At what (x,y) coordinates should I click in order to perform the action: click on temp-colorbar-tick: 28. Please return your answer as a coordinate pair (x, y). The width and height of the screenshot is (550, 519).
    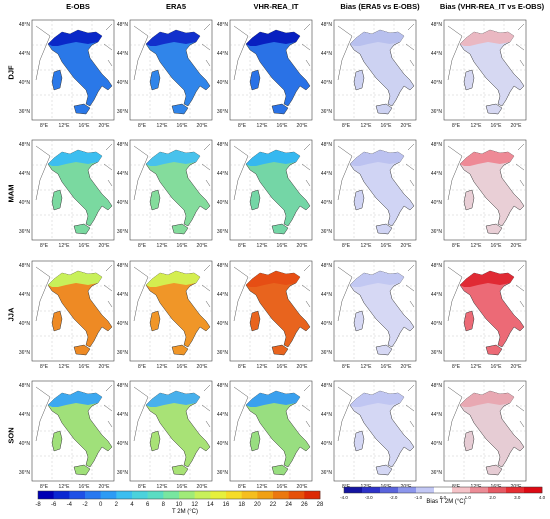
    Looking at the image, I should click on (320, 505).